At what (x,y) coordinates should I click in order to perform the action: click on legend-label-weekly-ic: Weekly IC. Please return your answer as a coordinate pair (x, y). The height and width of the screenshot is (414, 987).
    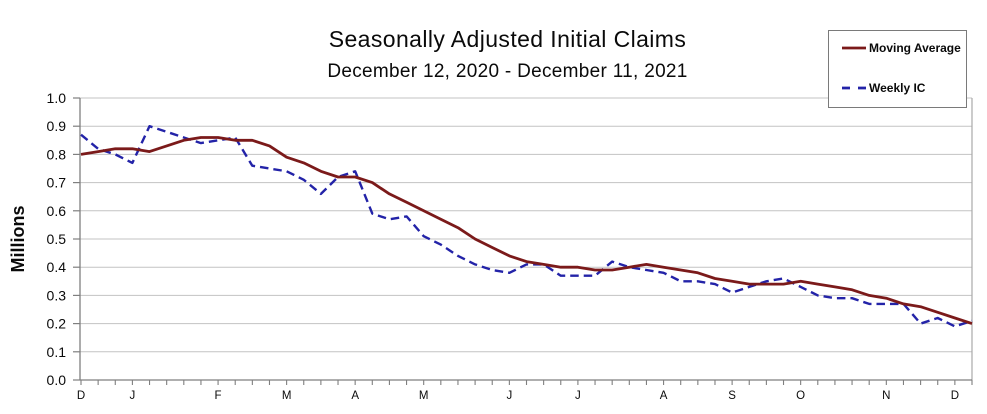
    Looking at the image, I should click on (897, 88).